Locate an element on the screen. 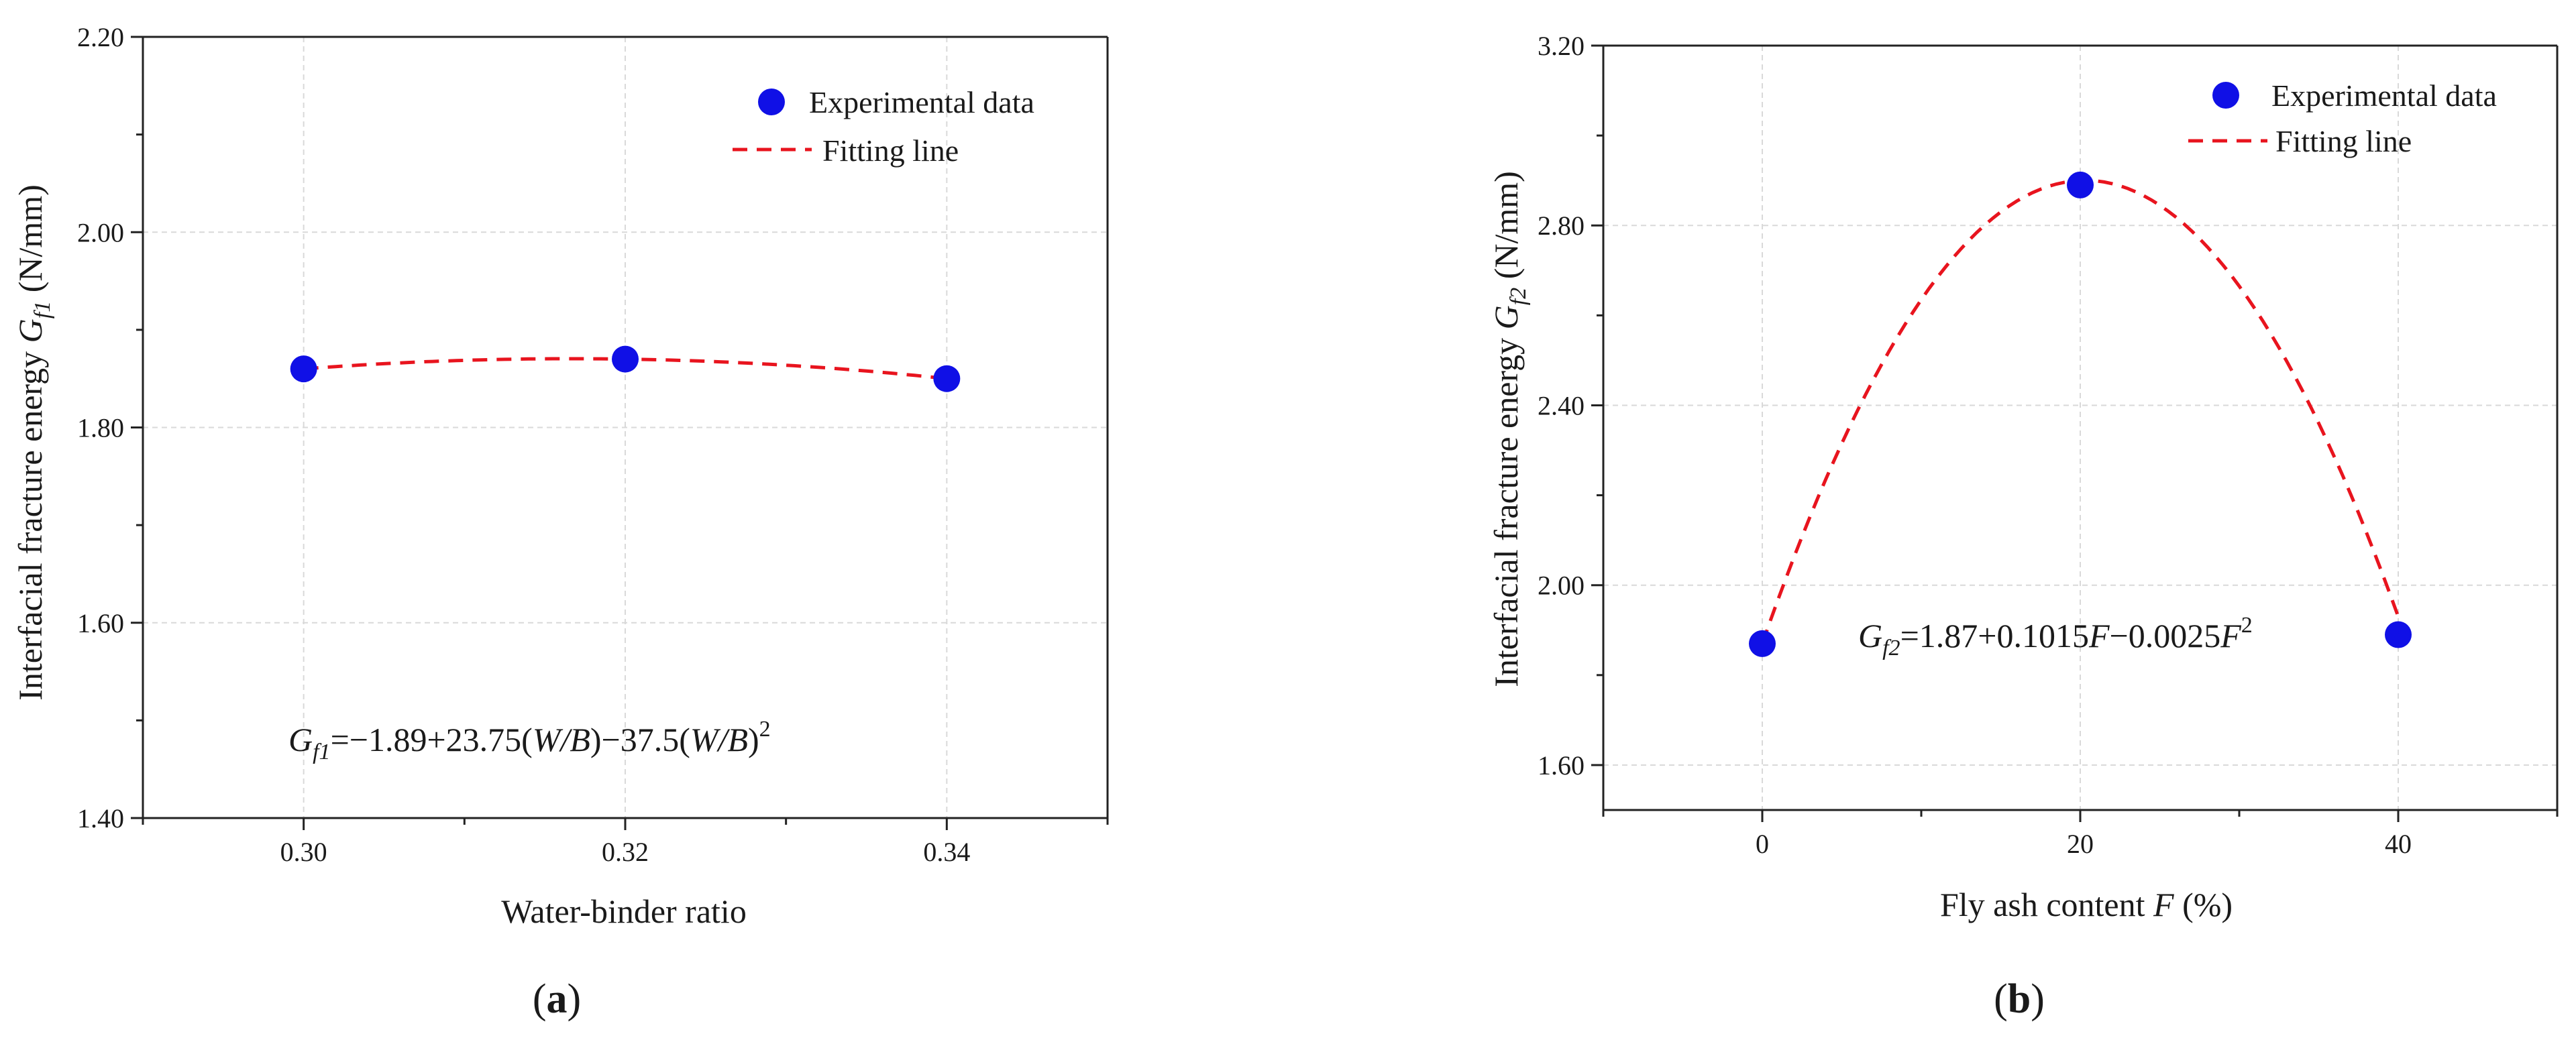 The height and width of the screenshot is (1042, 2576). panel-a-legend-label-experimental: Experimental data is located at coordinates (921, 102).